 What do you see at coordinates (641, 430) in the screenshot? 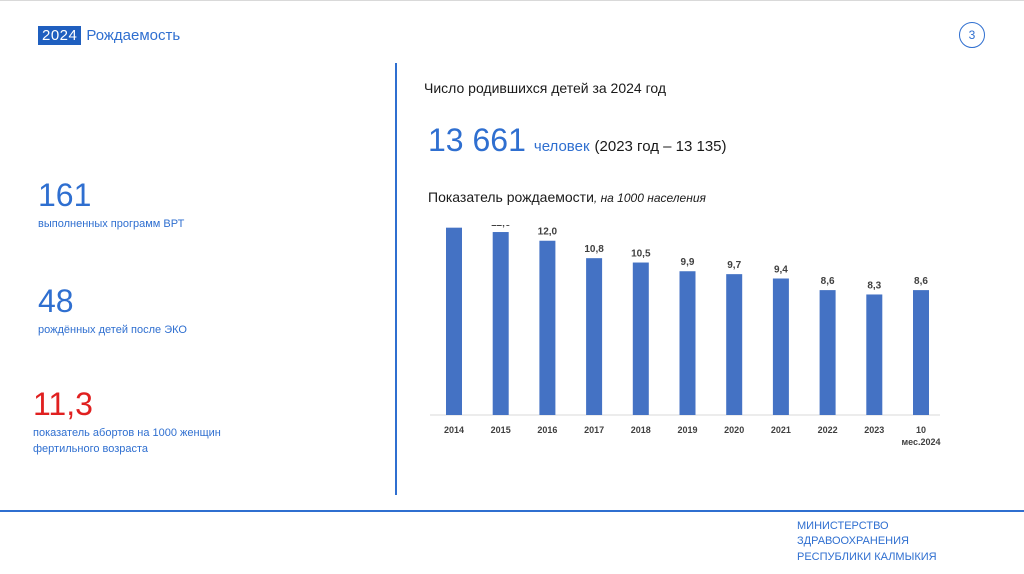
I see `x-tick-label: 2018` at bounding box center [641, 430].